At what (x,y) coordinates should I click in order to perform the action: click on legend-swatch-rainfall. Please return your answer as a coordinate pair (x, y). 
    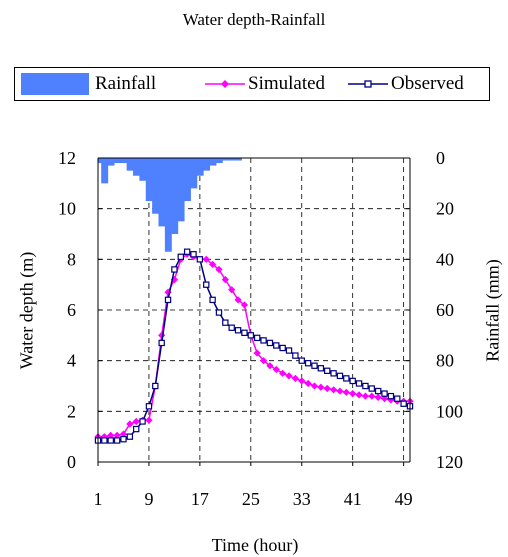
    Looking at the image, I should click on (55, 84).